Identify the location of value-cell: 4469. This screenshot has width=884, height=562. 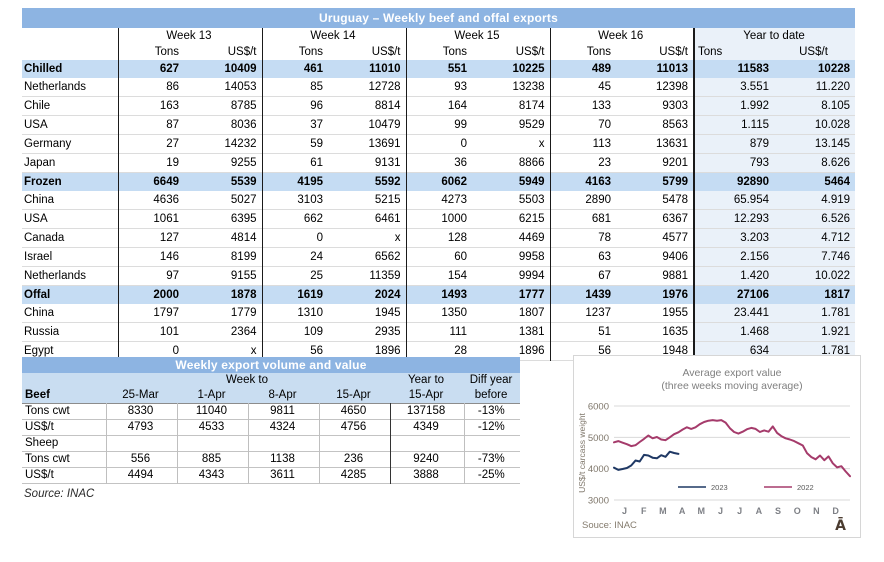
(531, 238).